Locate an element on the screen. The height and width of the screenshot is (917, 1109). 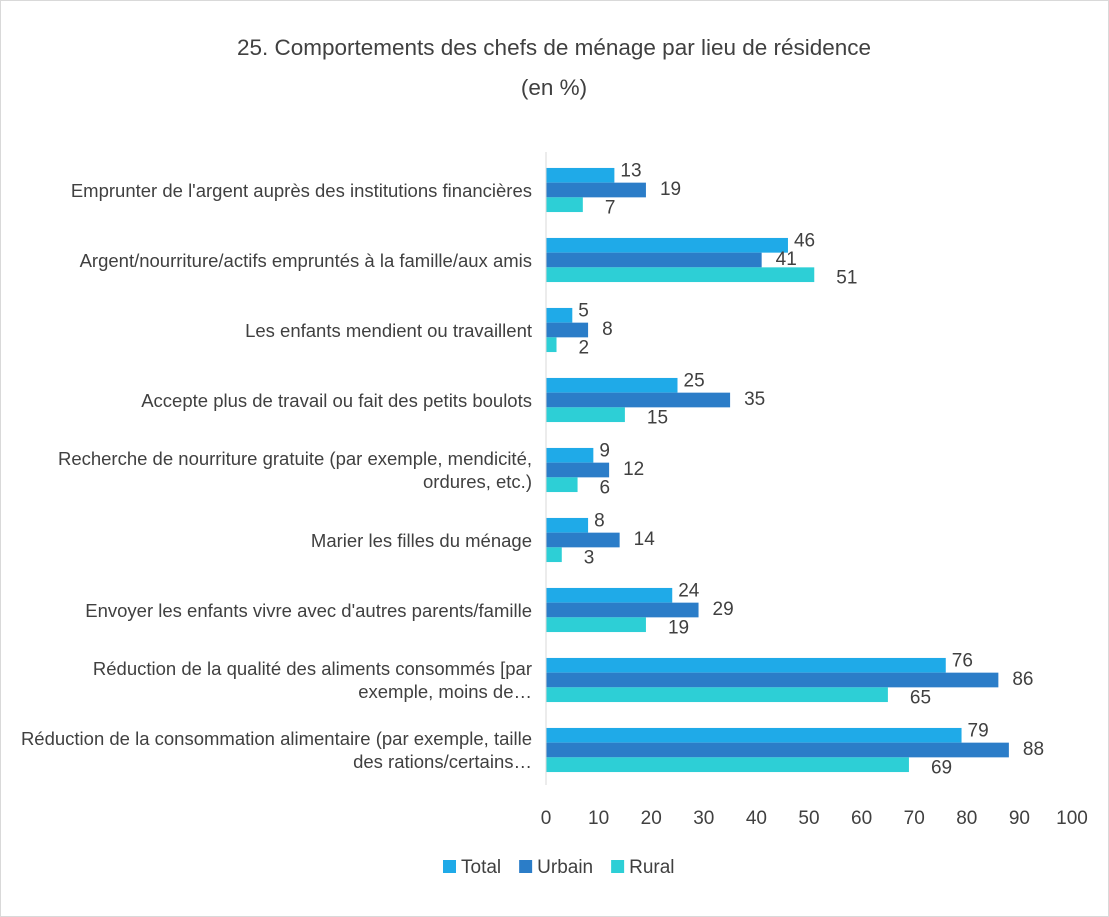
data-label: 15 is located at coordinates (657, 418).